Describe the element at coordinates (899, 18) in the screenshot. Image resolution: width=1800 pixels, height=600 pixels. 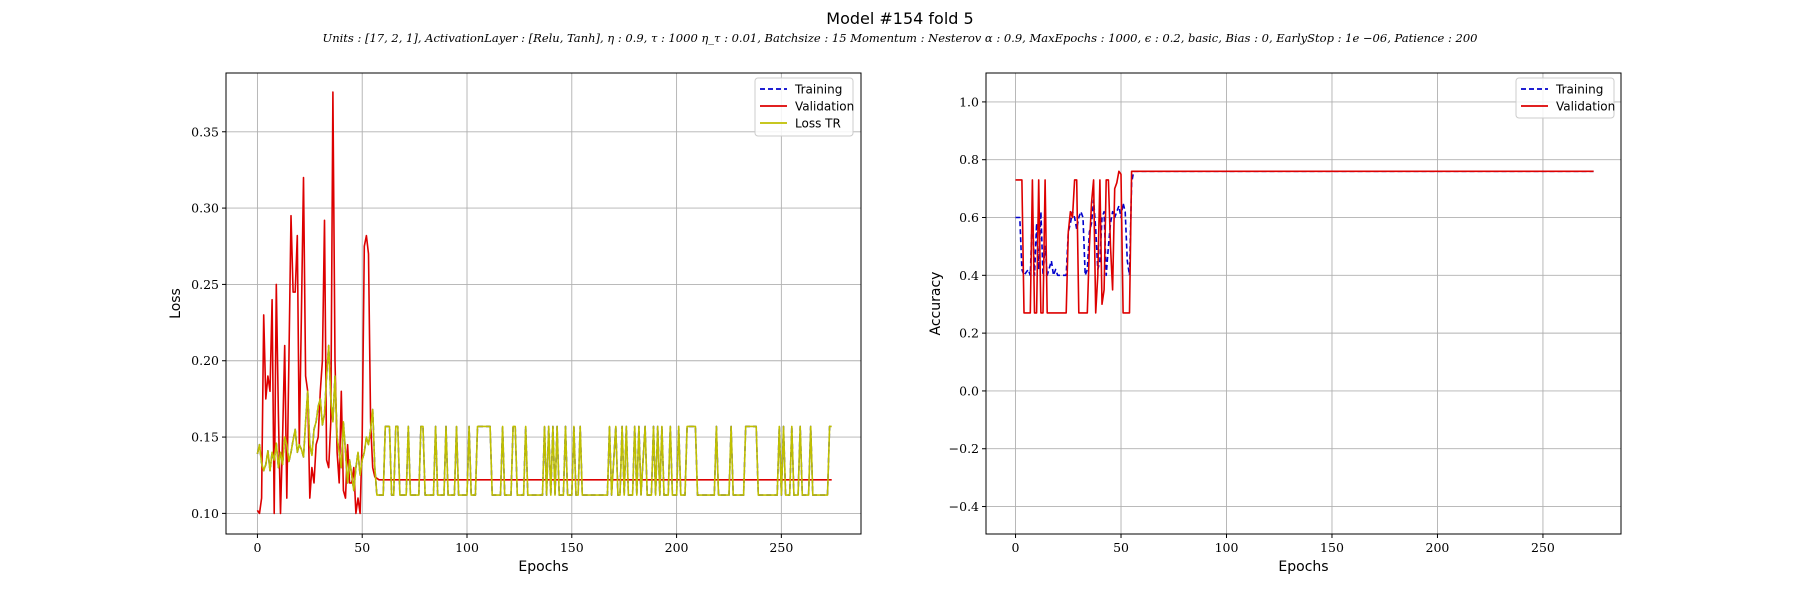
I see `figure-title: Model #154 fold 5` at that location.